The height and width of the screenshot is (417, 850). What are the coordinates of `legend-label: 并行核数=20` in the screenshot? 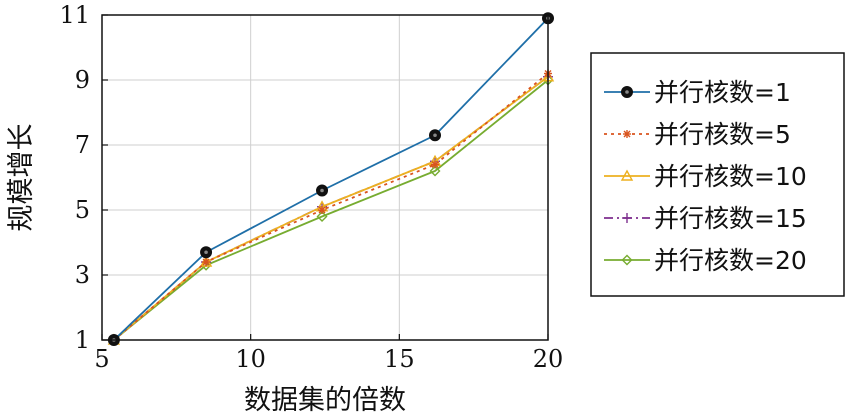 It's located at (730, 260).